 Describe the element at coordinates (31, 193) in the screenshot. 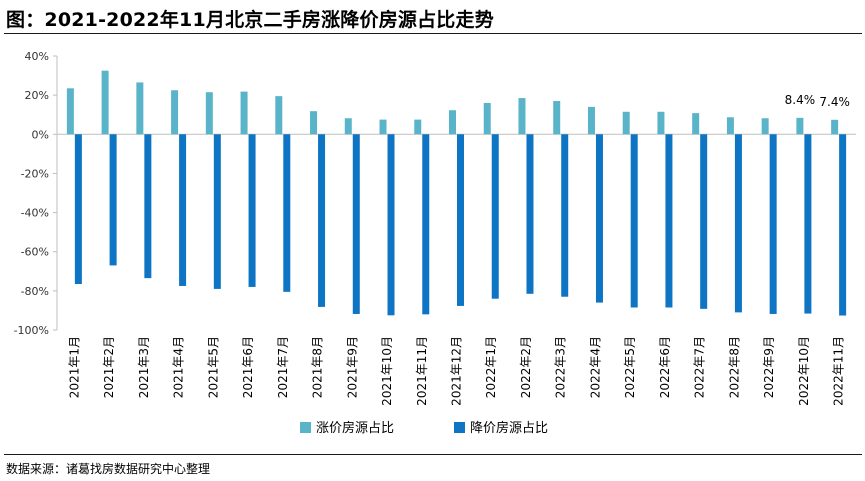

I see `y-tick-labels: 40% 20% 0% -20% -40% -60% -80% -100%` at that location.